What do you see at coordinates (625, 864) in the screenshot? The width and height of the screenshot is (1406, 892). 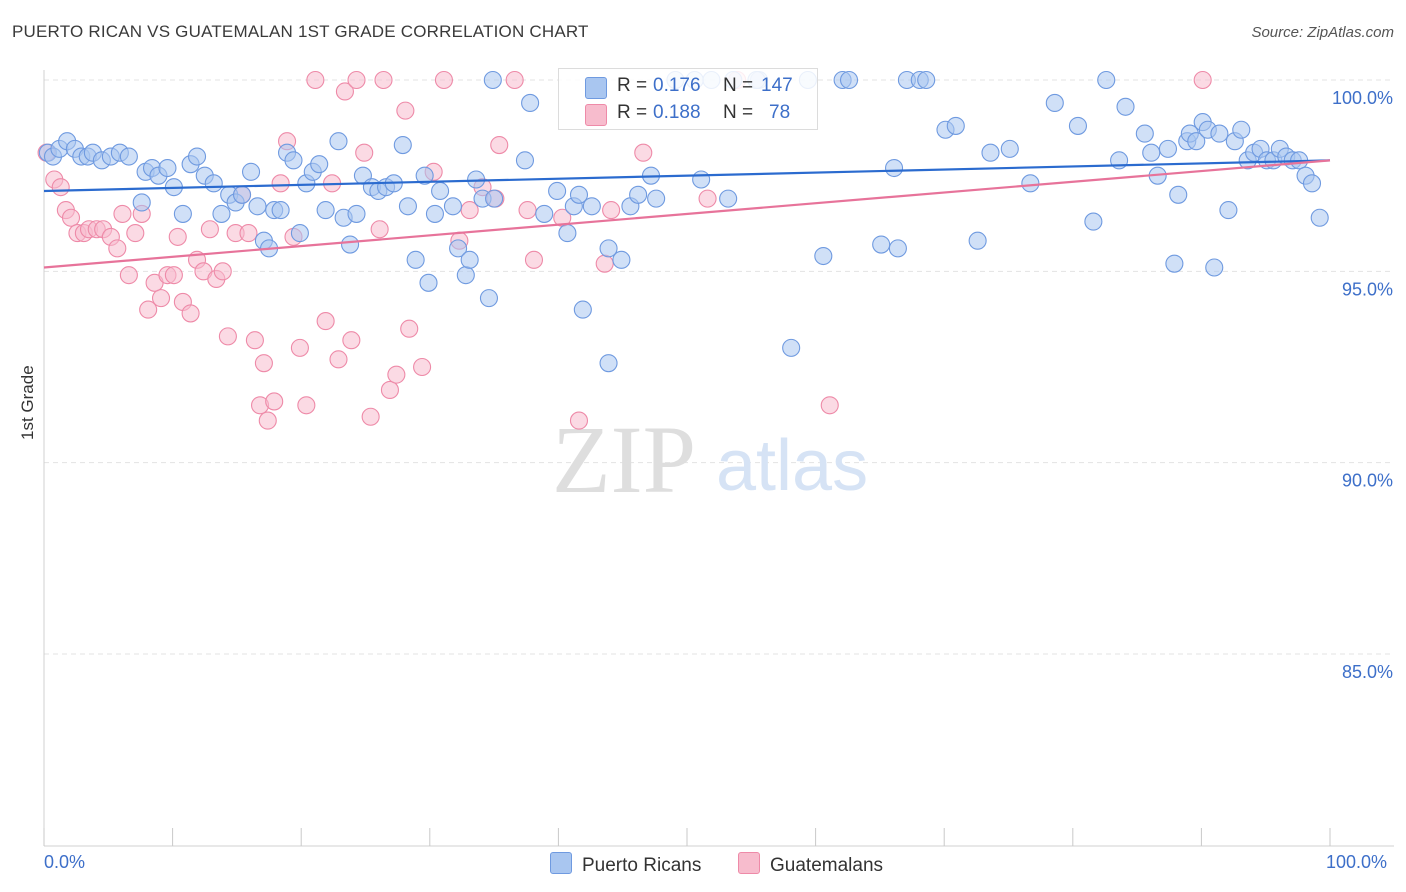 I see `bottom-legend-puerto-ricans: Puerto Ricans` at bounding box center [625, 864].